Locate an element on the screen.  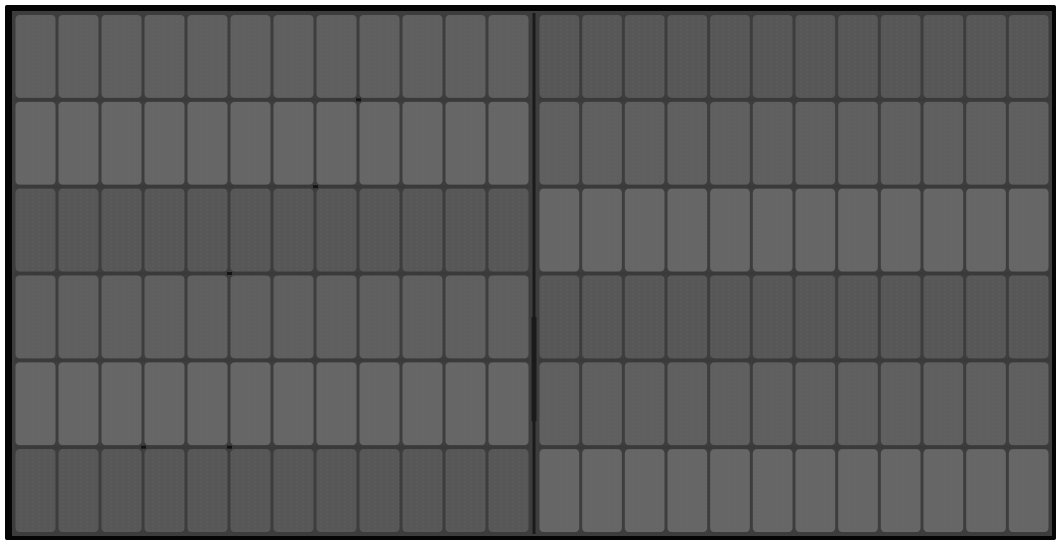
center-busbar is located at coordinates (534, 273).